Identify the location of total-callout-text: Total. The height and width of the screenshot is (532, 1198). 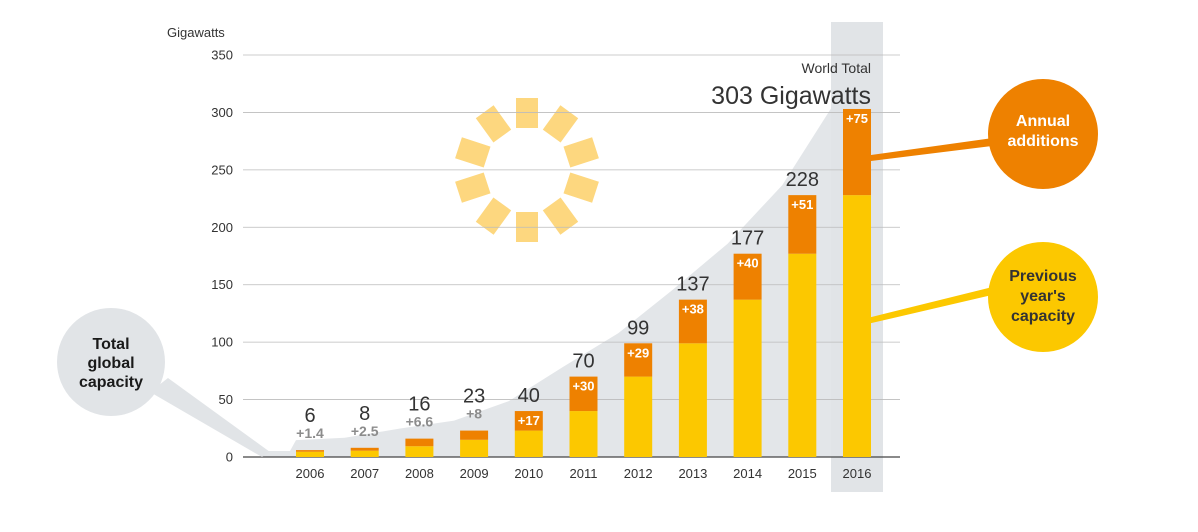
(110, 344).